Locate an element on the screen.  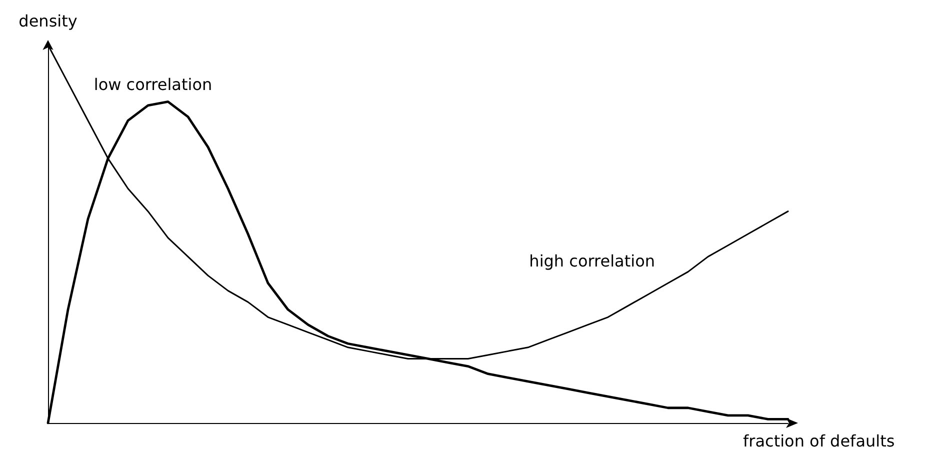
x-axis-title: fraction of defaults is located at coordinates (819, 441).